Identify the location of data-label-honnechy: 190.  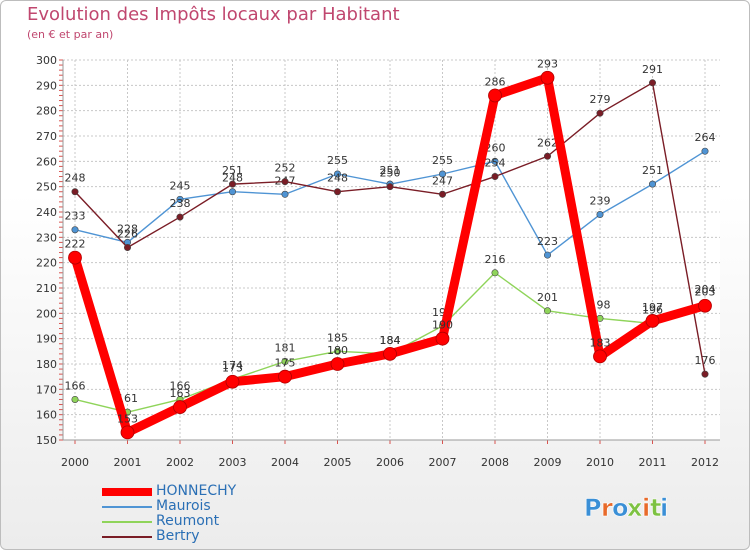
(442, 325).